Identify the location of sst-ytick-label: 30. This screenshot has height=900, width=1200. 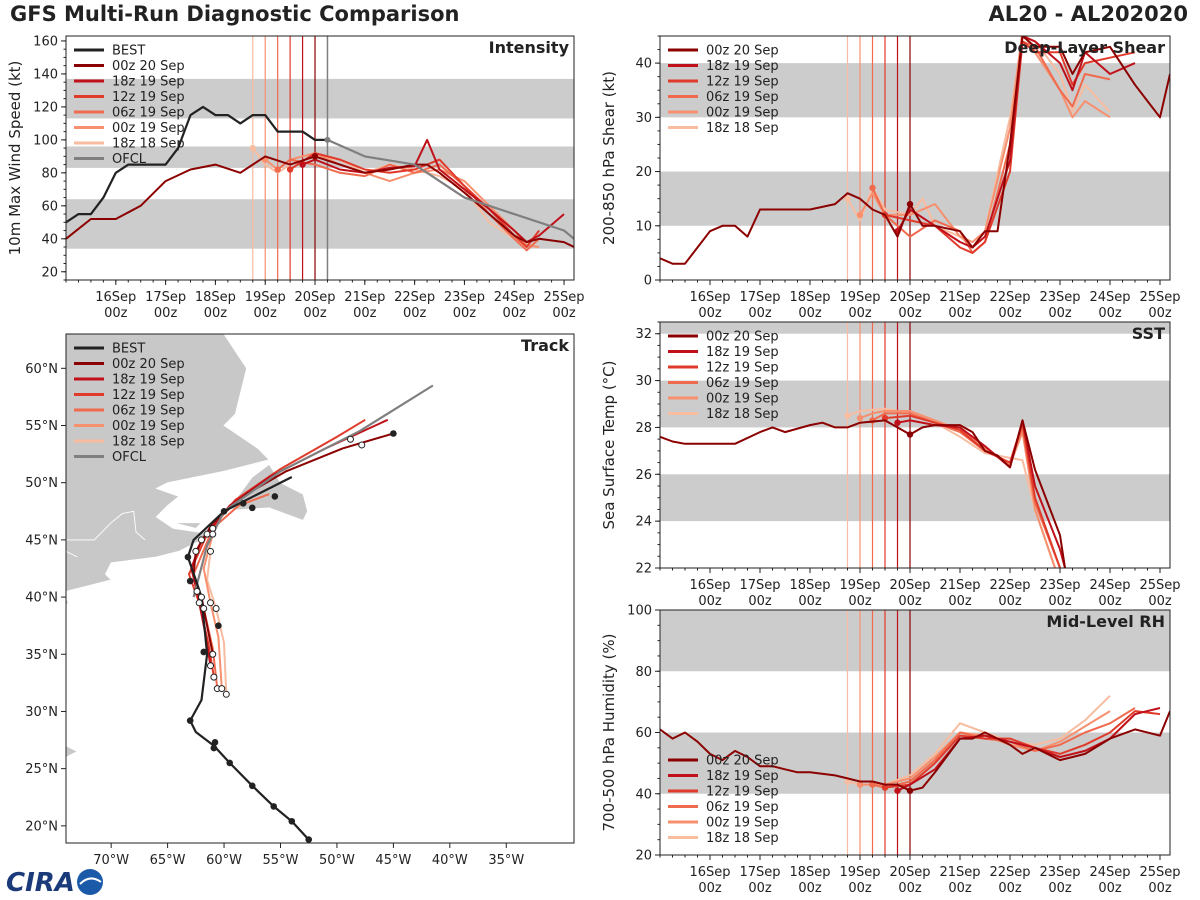
(643, 381).